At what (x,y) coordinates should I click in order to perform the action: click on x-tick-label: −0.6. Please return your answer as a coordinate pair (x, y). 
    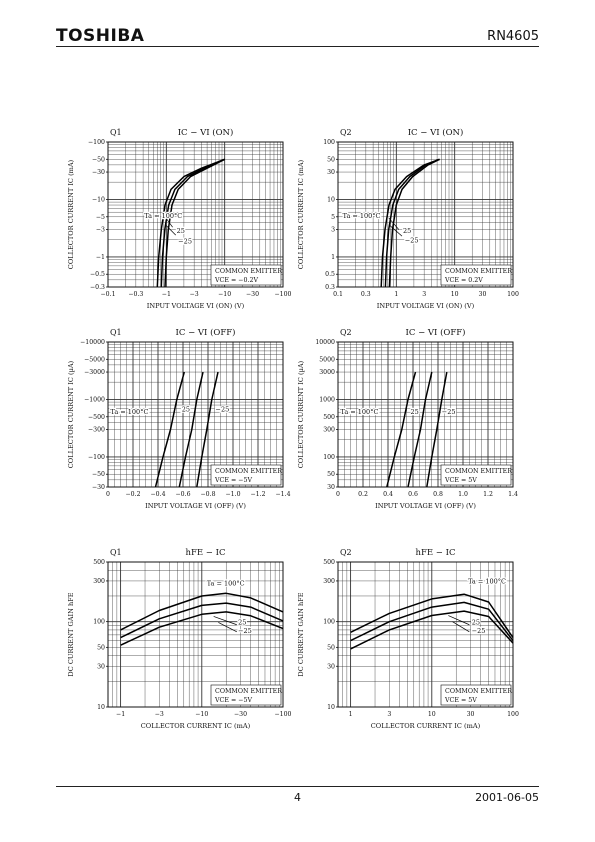
    Looking at the image, I should click on (182, 494).